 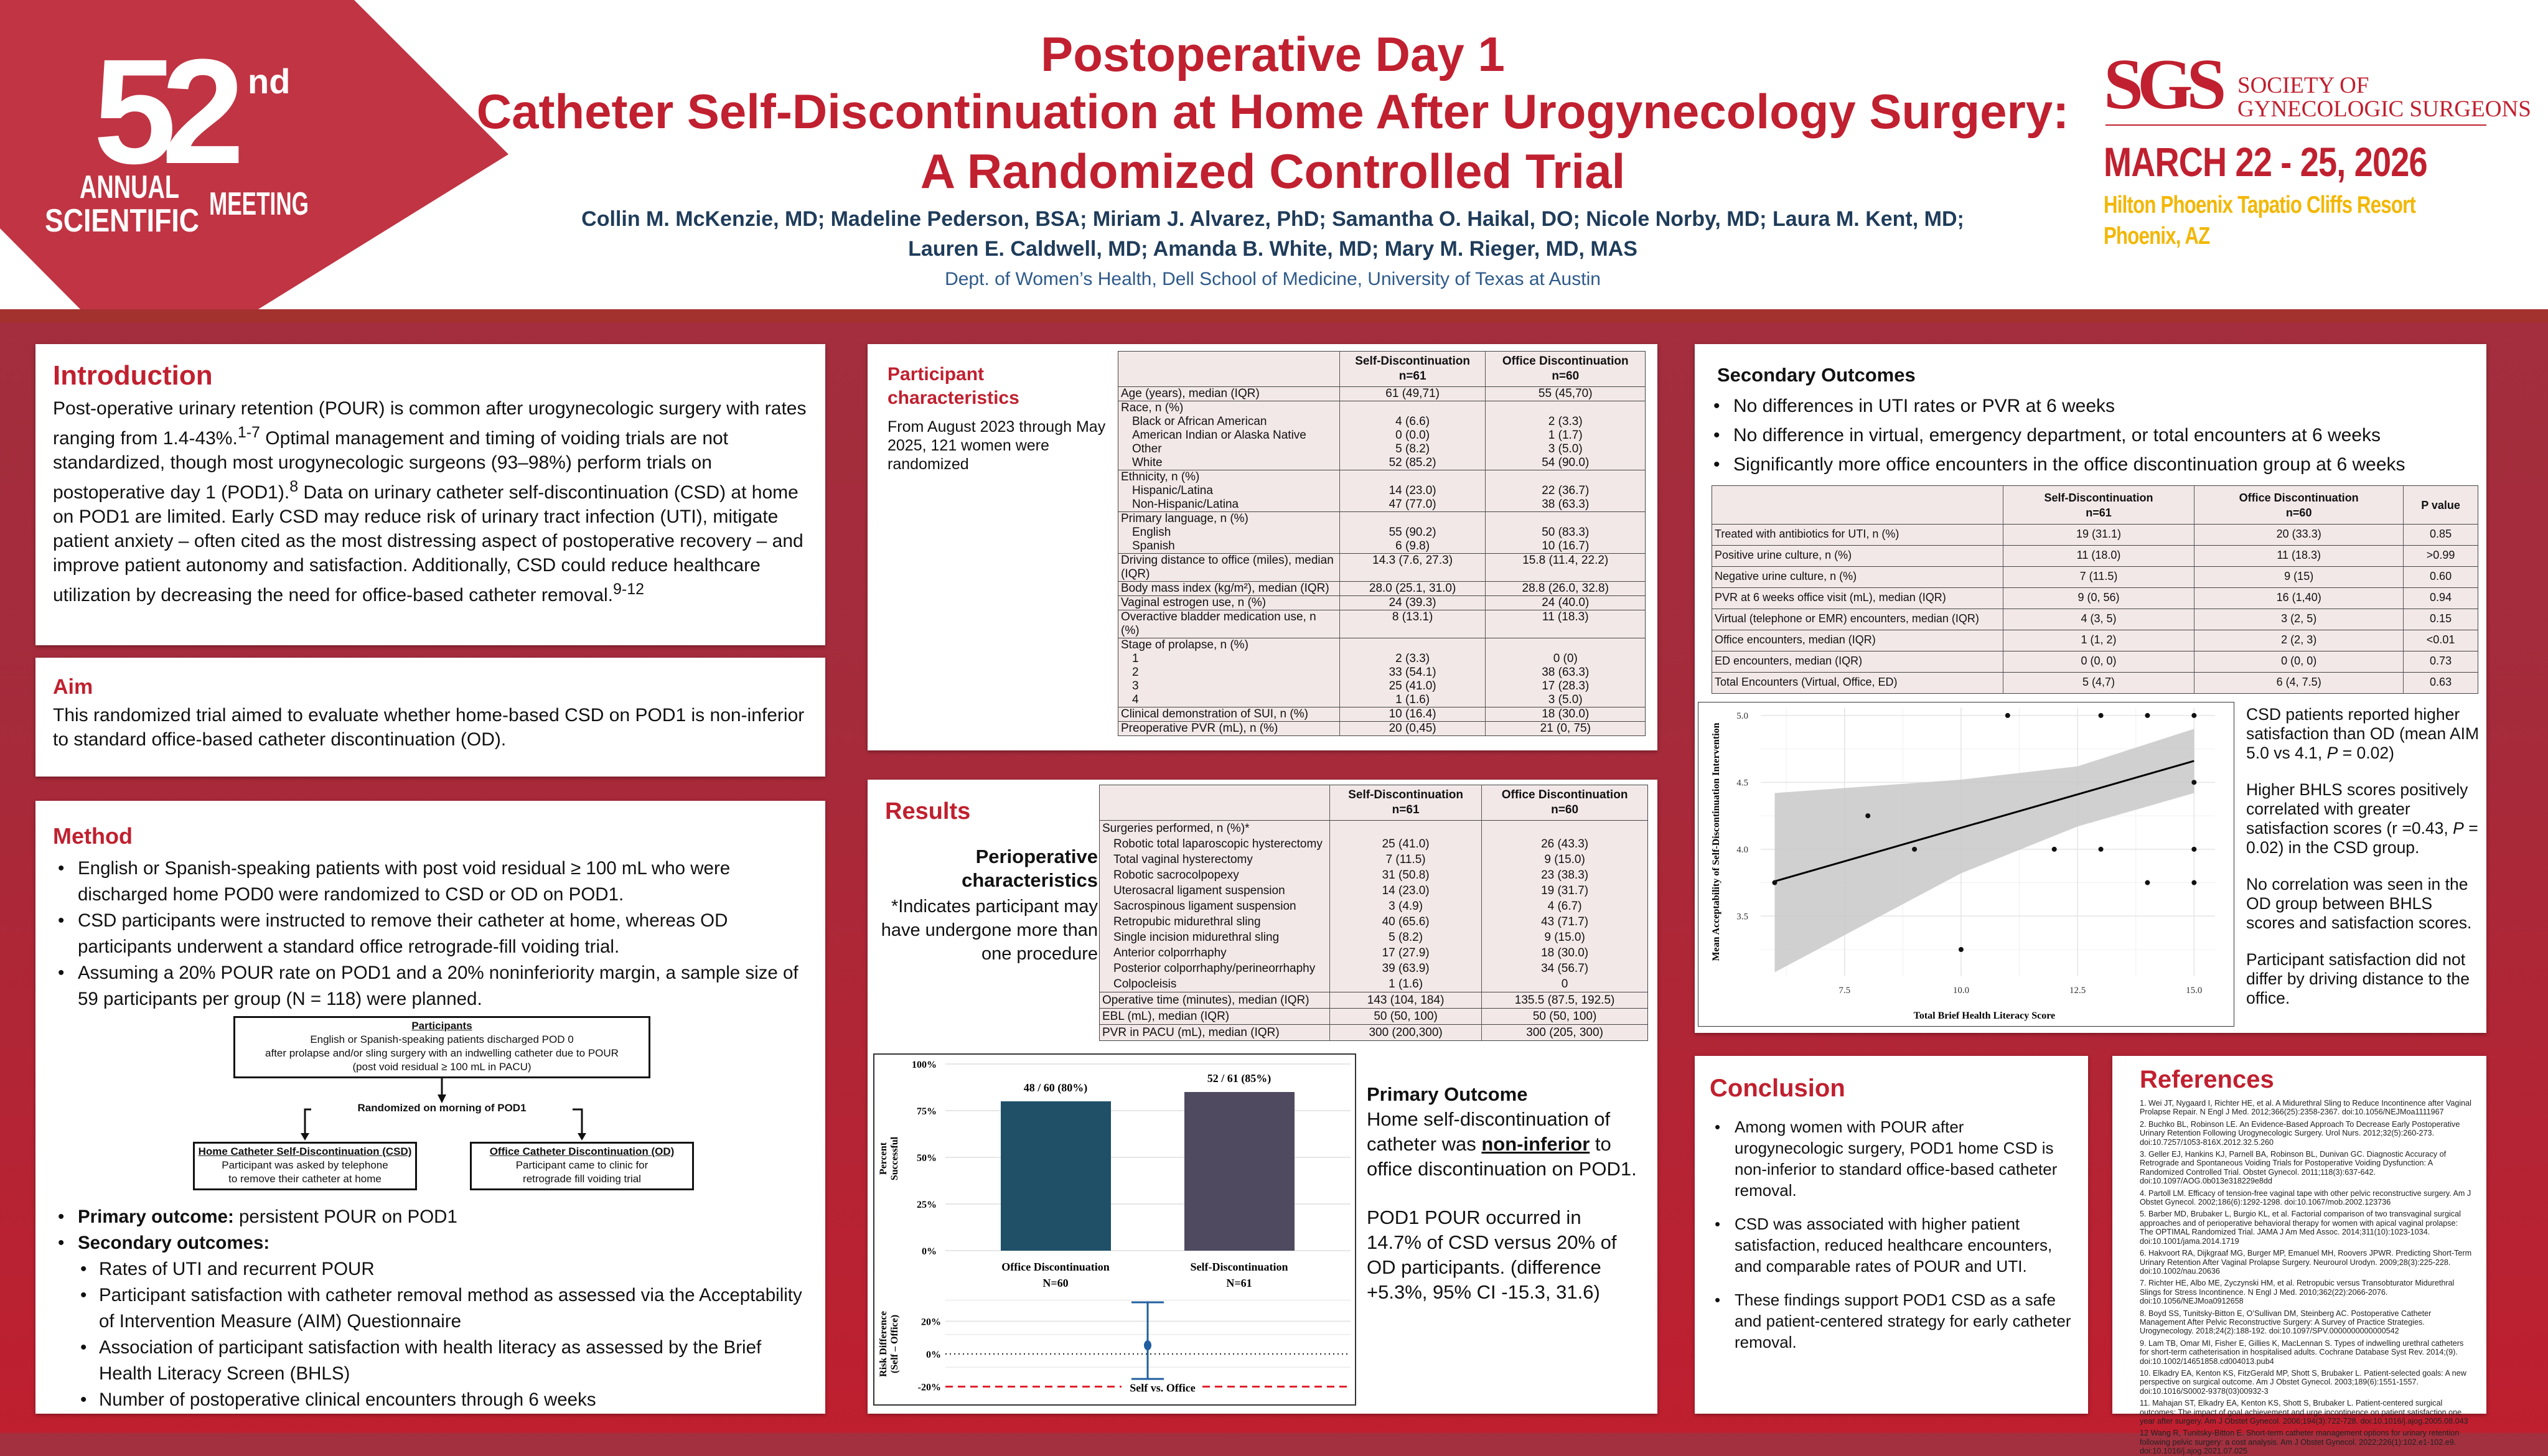 What do you see at coordinates (1406, 875) in the screenshot?
I see `table-cell: 31 (50.8)` at bounding box center [1406, 875].